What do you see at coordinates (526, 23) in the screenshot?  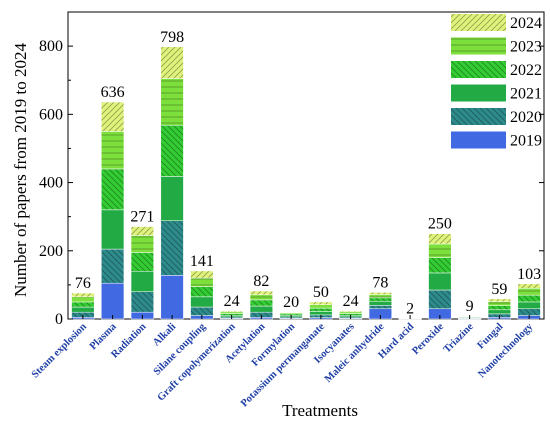 I see `legend-label: 2024` at bounding box center [526, 23].